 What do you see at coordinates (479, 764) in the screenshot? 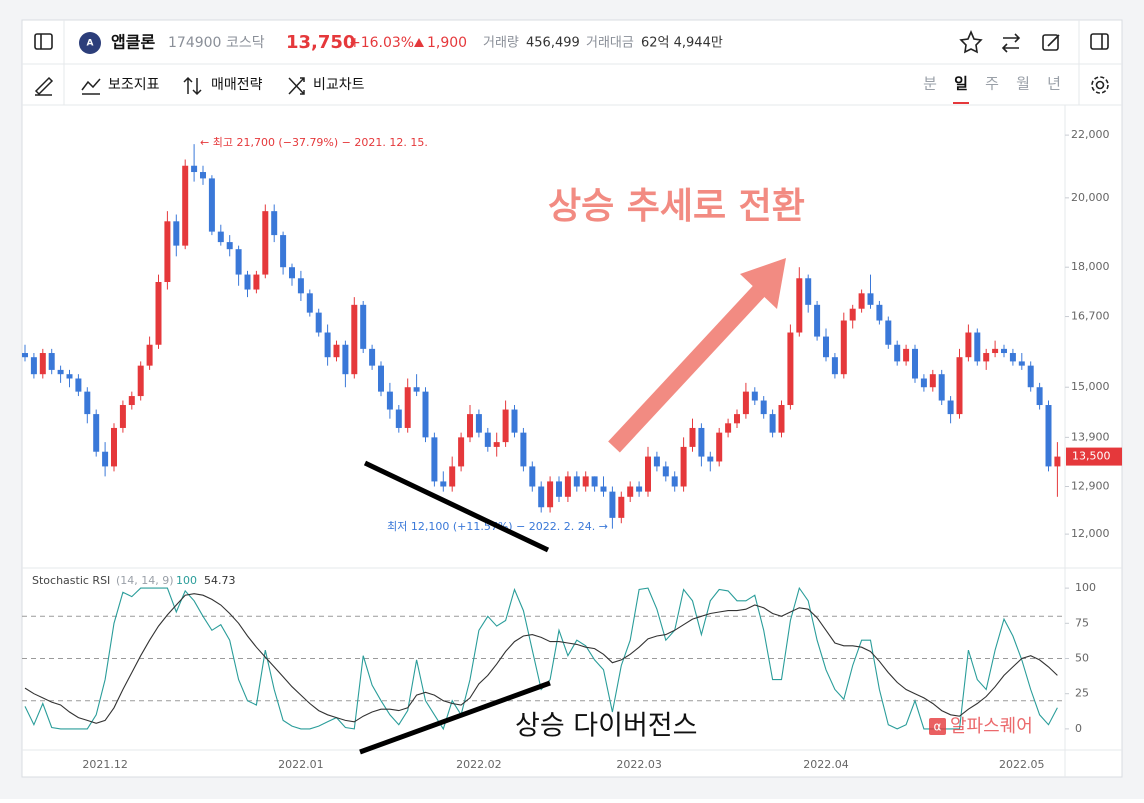
I see `x-tick-label: 2022.02` at bounding box center [479, 764].